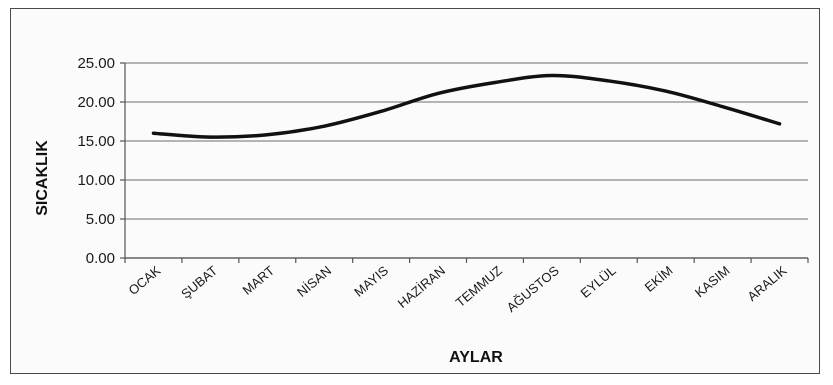 Image resolution: width=833 pixels, height=385 pixels. I want to click on x-tick-label: NİSAN, so click(314, 281).